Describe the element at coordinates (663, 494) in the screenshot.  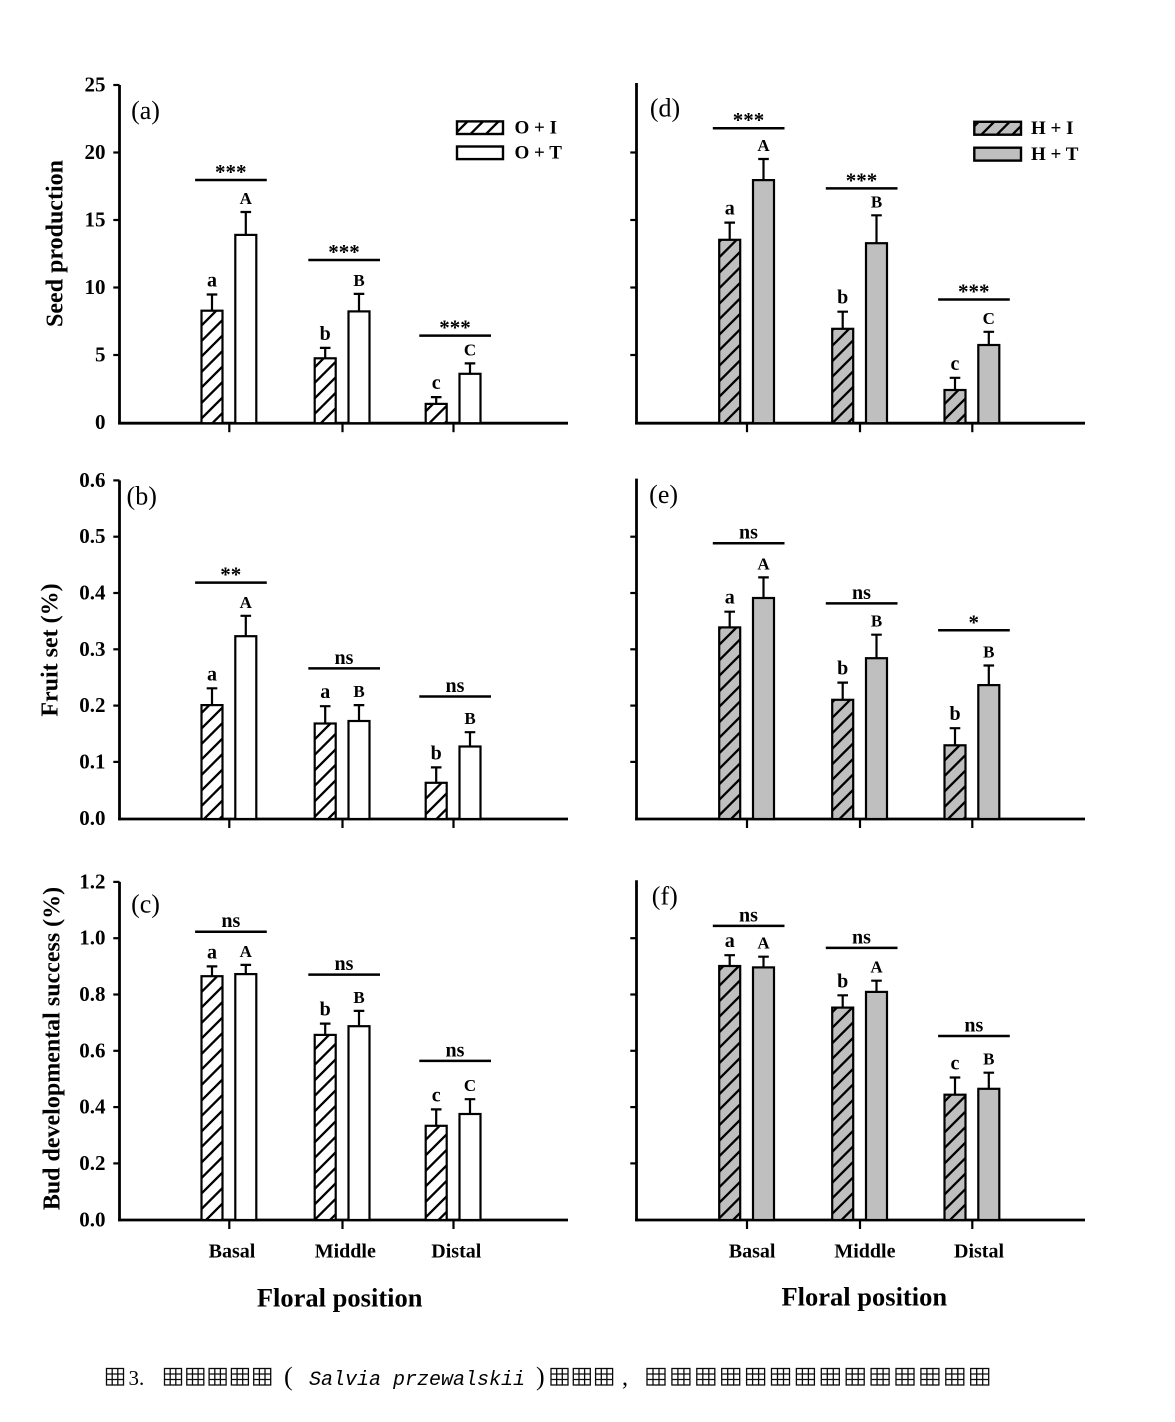
I see `svg-text: (e)` at that location.